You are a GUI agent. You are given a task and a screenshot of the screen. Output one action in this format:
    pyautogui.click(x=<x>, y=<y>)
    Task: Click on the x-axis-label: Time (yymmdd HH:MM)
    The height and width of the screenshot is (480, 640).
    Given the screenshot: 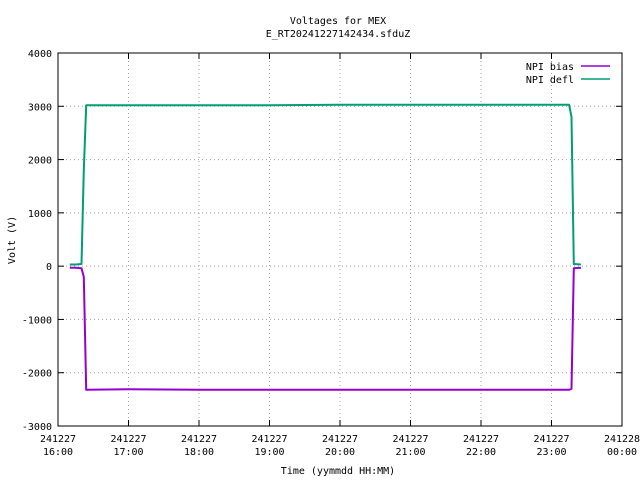 What is the action you would take?
    pyautogui.click(x=338, y=471)
    